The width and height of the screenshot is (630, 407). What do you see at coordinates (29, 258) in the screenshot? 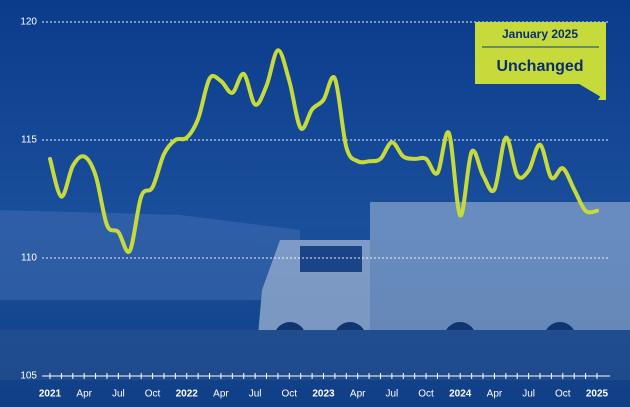
I see `y-tick-label: 110` at bounding box center [29, 258].